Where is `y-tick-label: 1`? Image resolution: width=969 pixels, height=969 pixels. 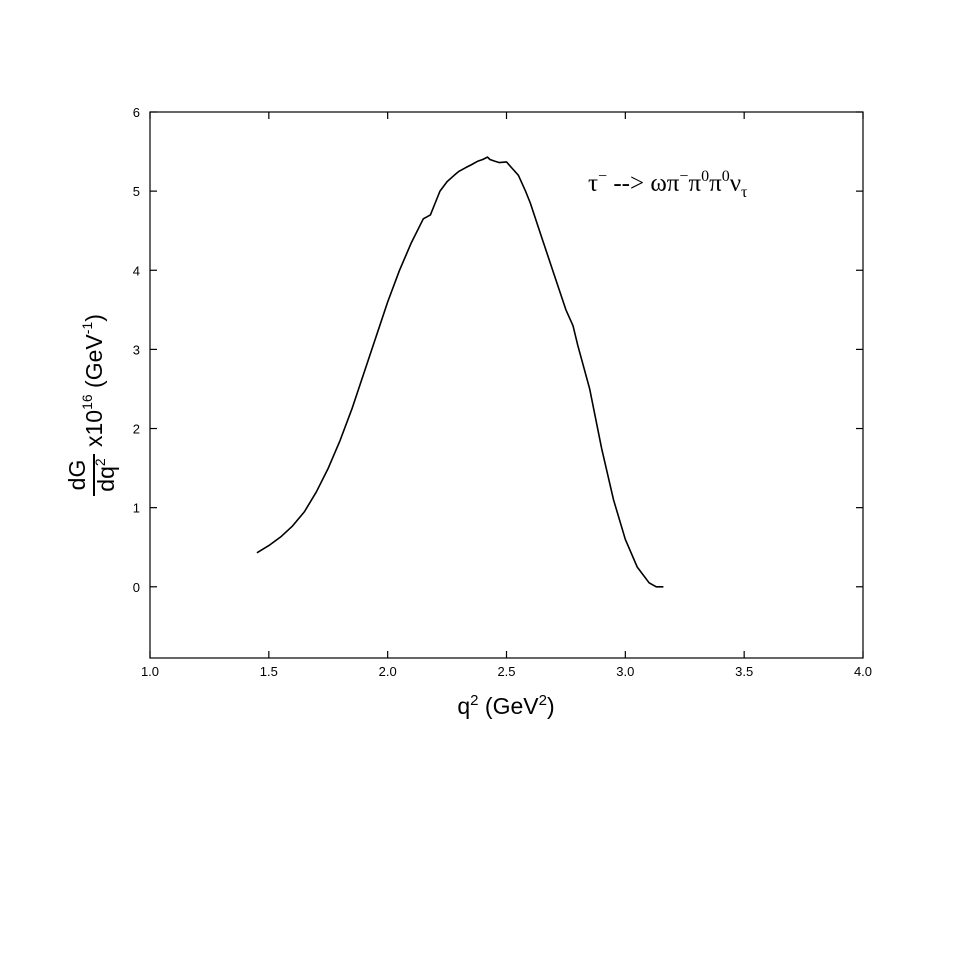
y-tick-label: 1 is located at coordinates (136, 508).